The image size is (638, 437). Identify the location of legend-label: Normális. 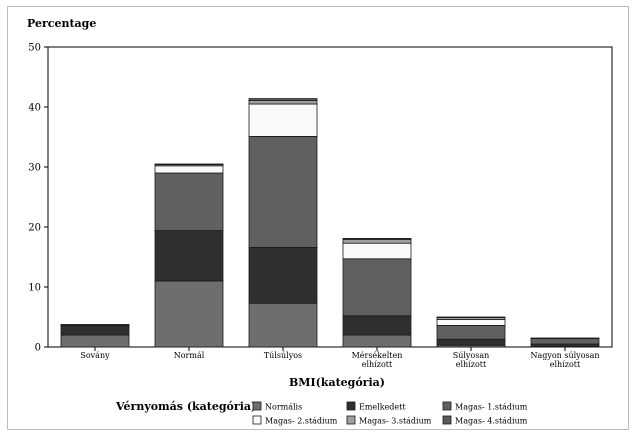
(283, 407).